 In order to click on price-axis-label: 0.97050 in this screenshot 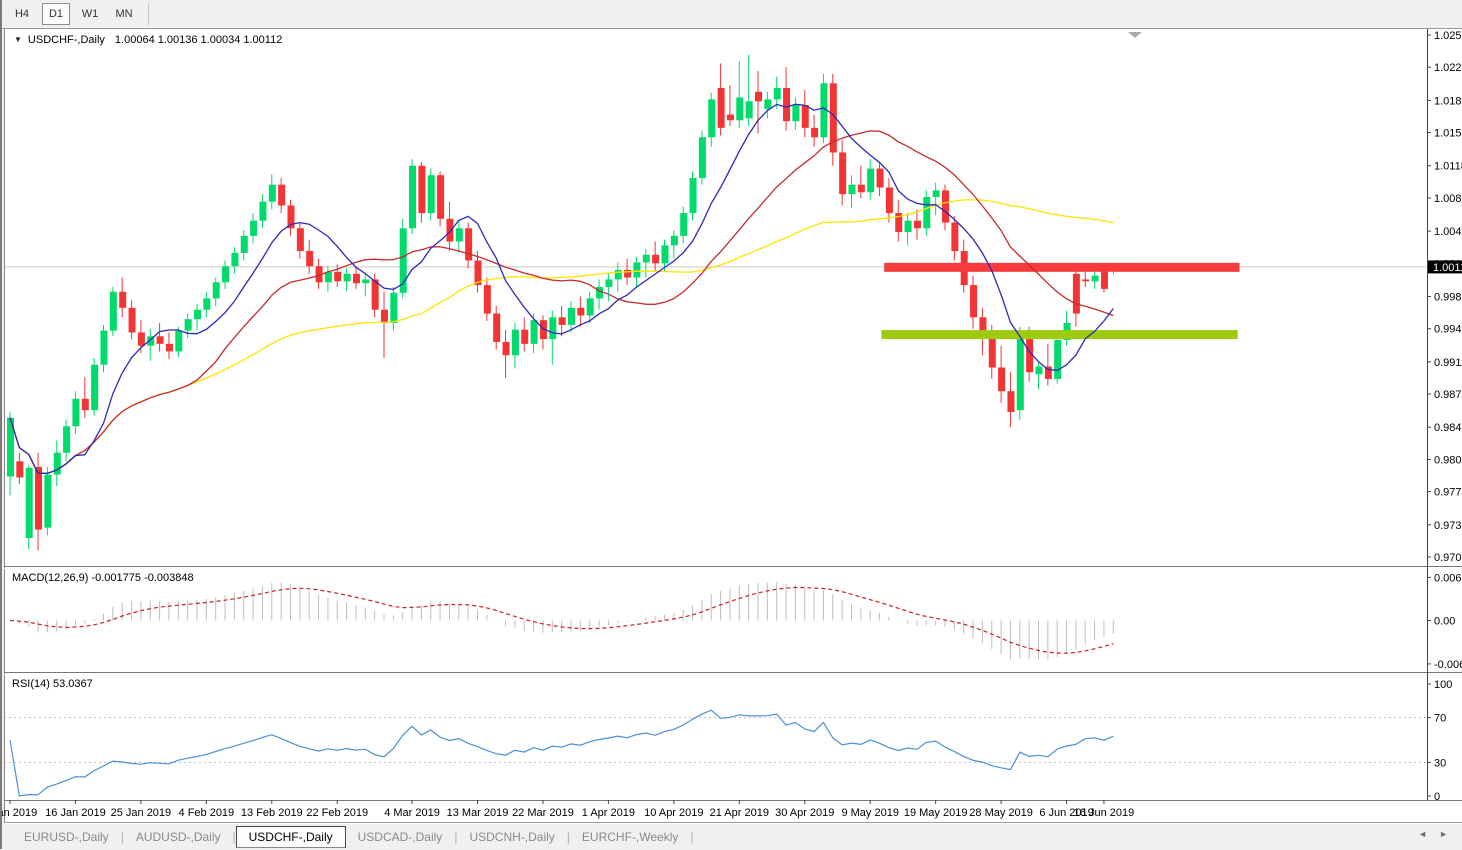, I will do `click(1448, 558)`.